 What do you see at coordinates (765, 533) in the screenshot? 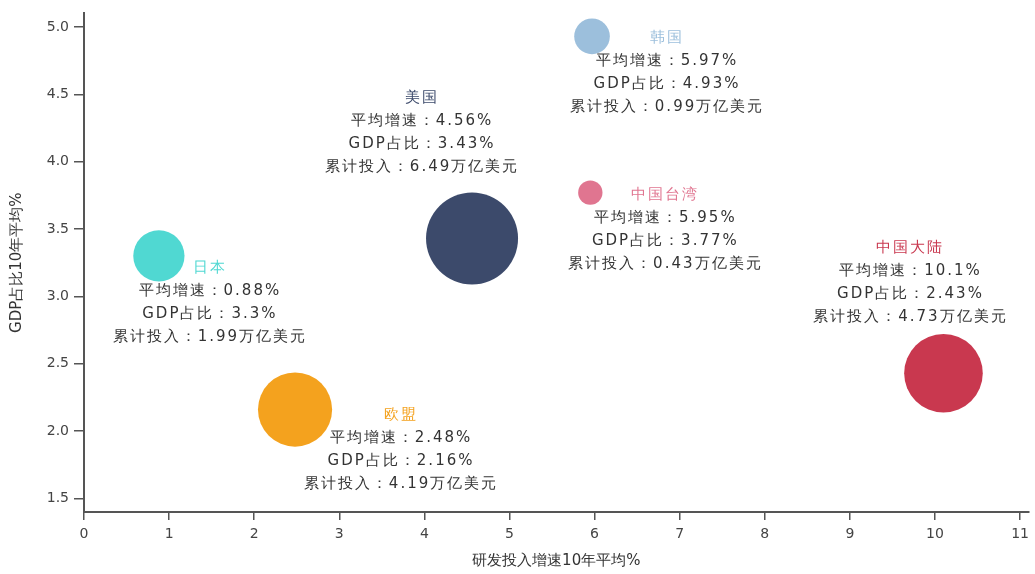
I see `x-tick-label: 8` at bounding box center [765, 533].